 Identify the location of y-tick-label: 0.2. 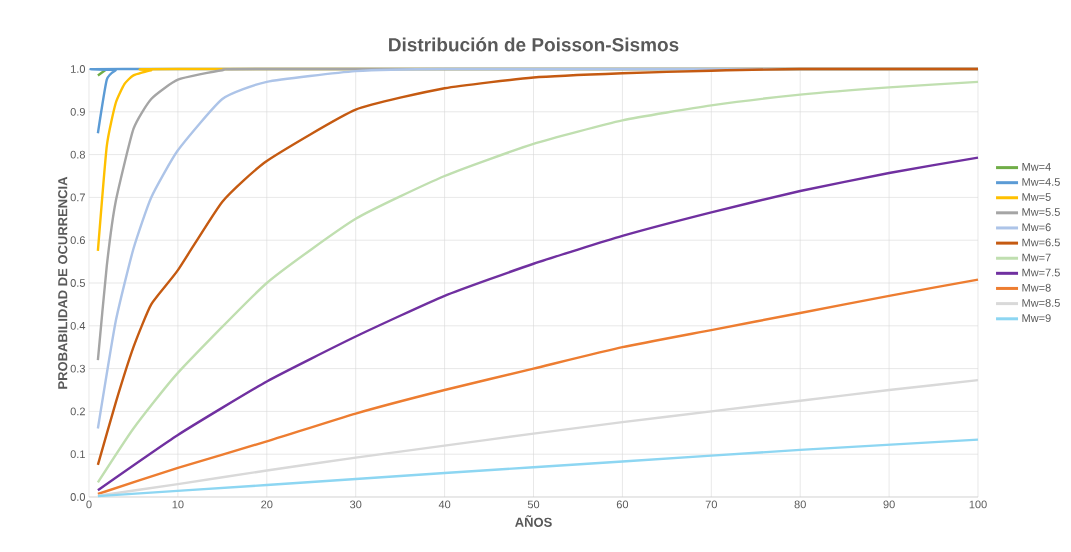
(77, 411).